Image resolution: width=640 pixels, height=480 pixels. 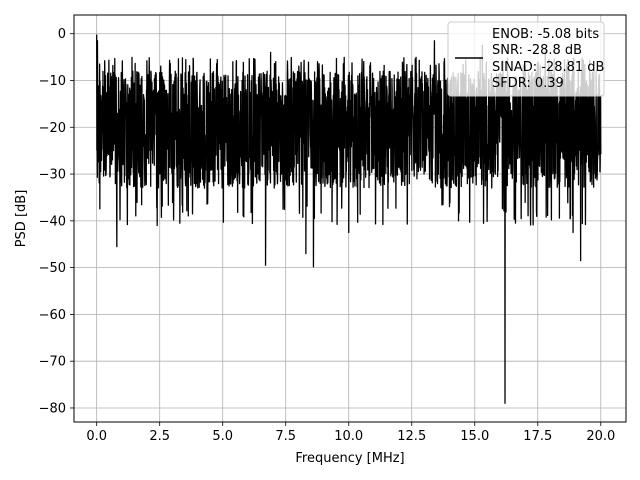 What do you see at coordinates (52, 81) in the screenshot?
I see `y-tick-label: −10` at bounding box center [52, 81].